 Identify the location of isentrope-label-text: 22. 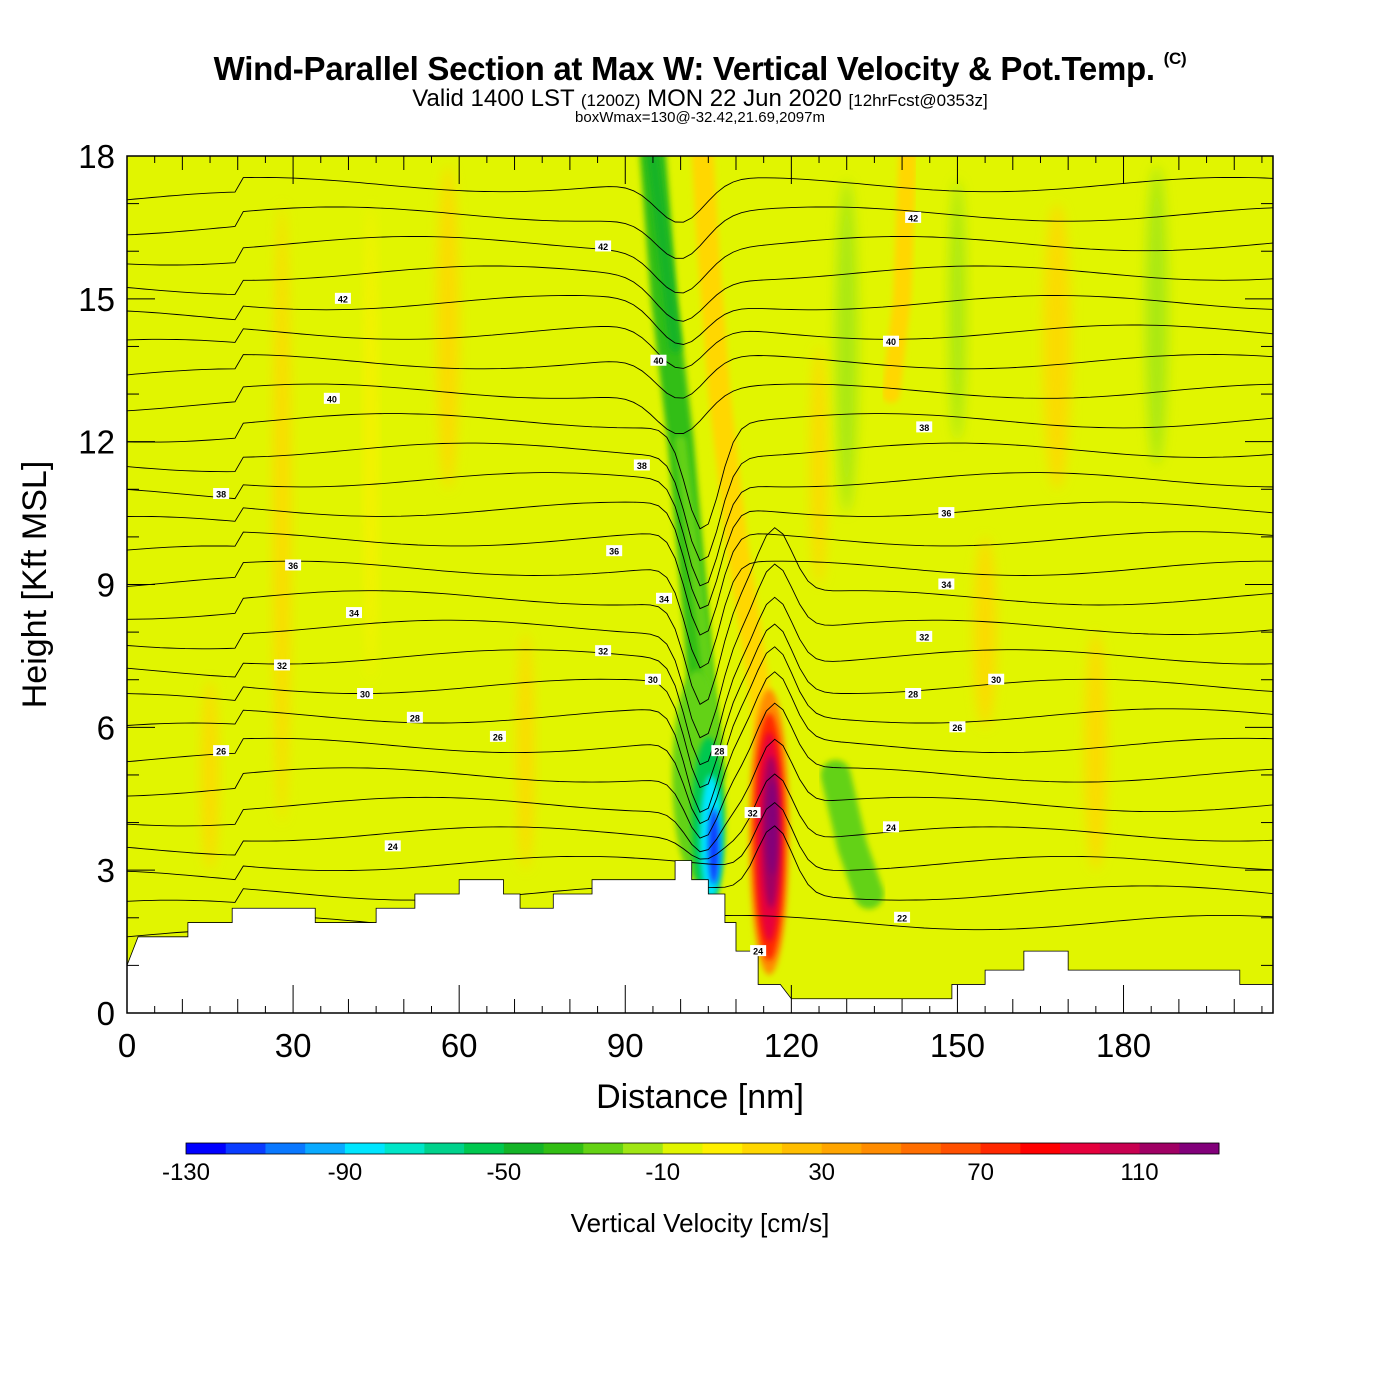
(902, 918).